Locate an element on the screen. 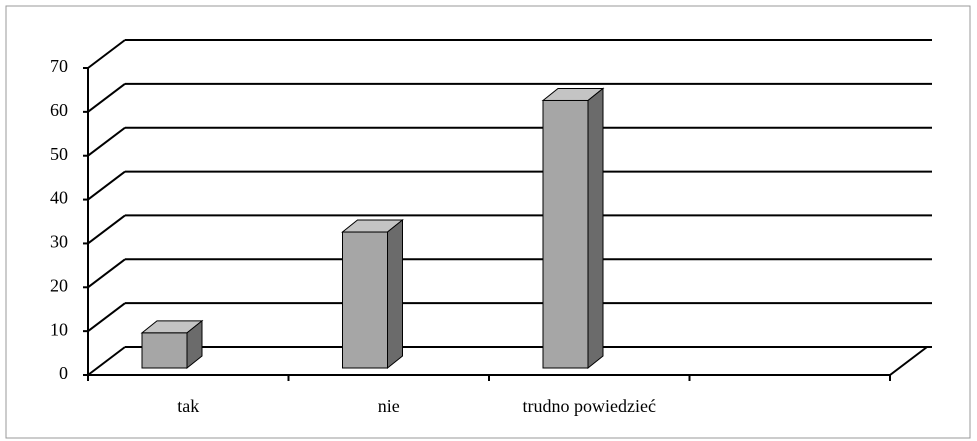  x-tick-label: tak is located at coordinates (188, 406).